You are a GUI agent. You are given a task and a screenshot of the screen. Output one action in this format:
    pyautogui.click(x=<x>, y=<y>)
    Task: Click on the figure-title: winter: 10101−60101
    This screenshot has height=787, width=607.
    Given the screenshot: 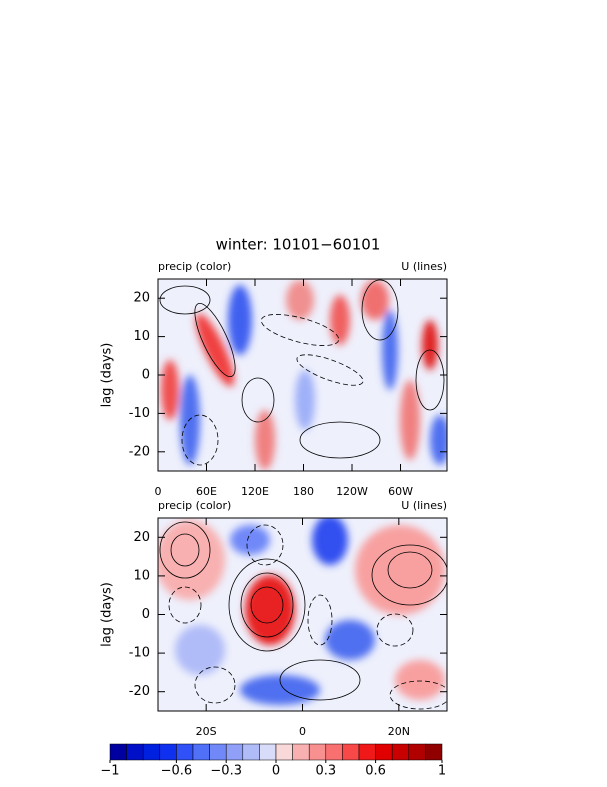 What is the action you would take?
    pyautogui.click(x=298, y=245)
    